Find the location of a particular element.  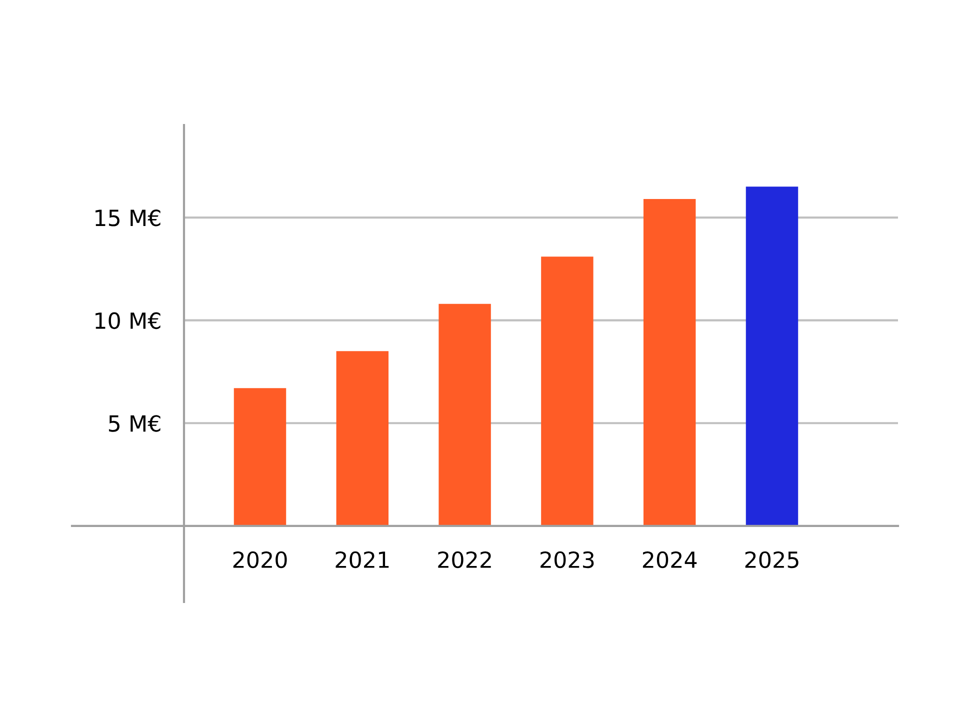

x-tick-label: 2025 is located at coordinates (771, 559).